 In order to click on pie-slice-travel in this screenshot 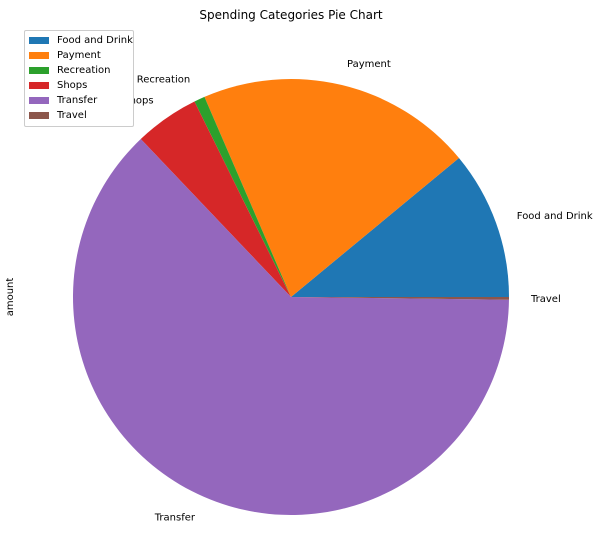, I will do `click(400, 298)`.